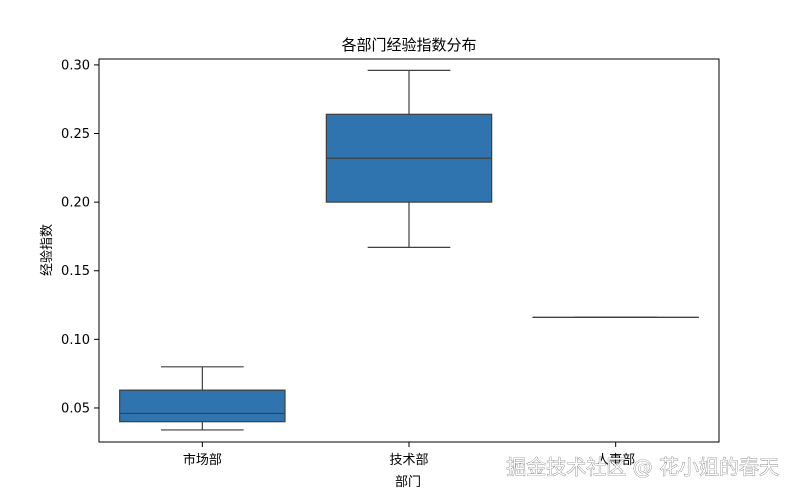  Describe the element at coordinates (47, 250) in the screenshot. I see `y-axis-label: 经验指数` at that location.